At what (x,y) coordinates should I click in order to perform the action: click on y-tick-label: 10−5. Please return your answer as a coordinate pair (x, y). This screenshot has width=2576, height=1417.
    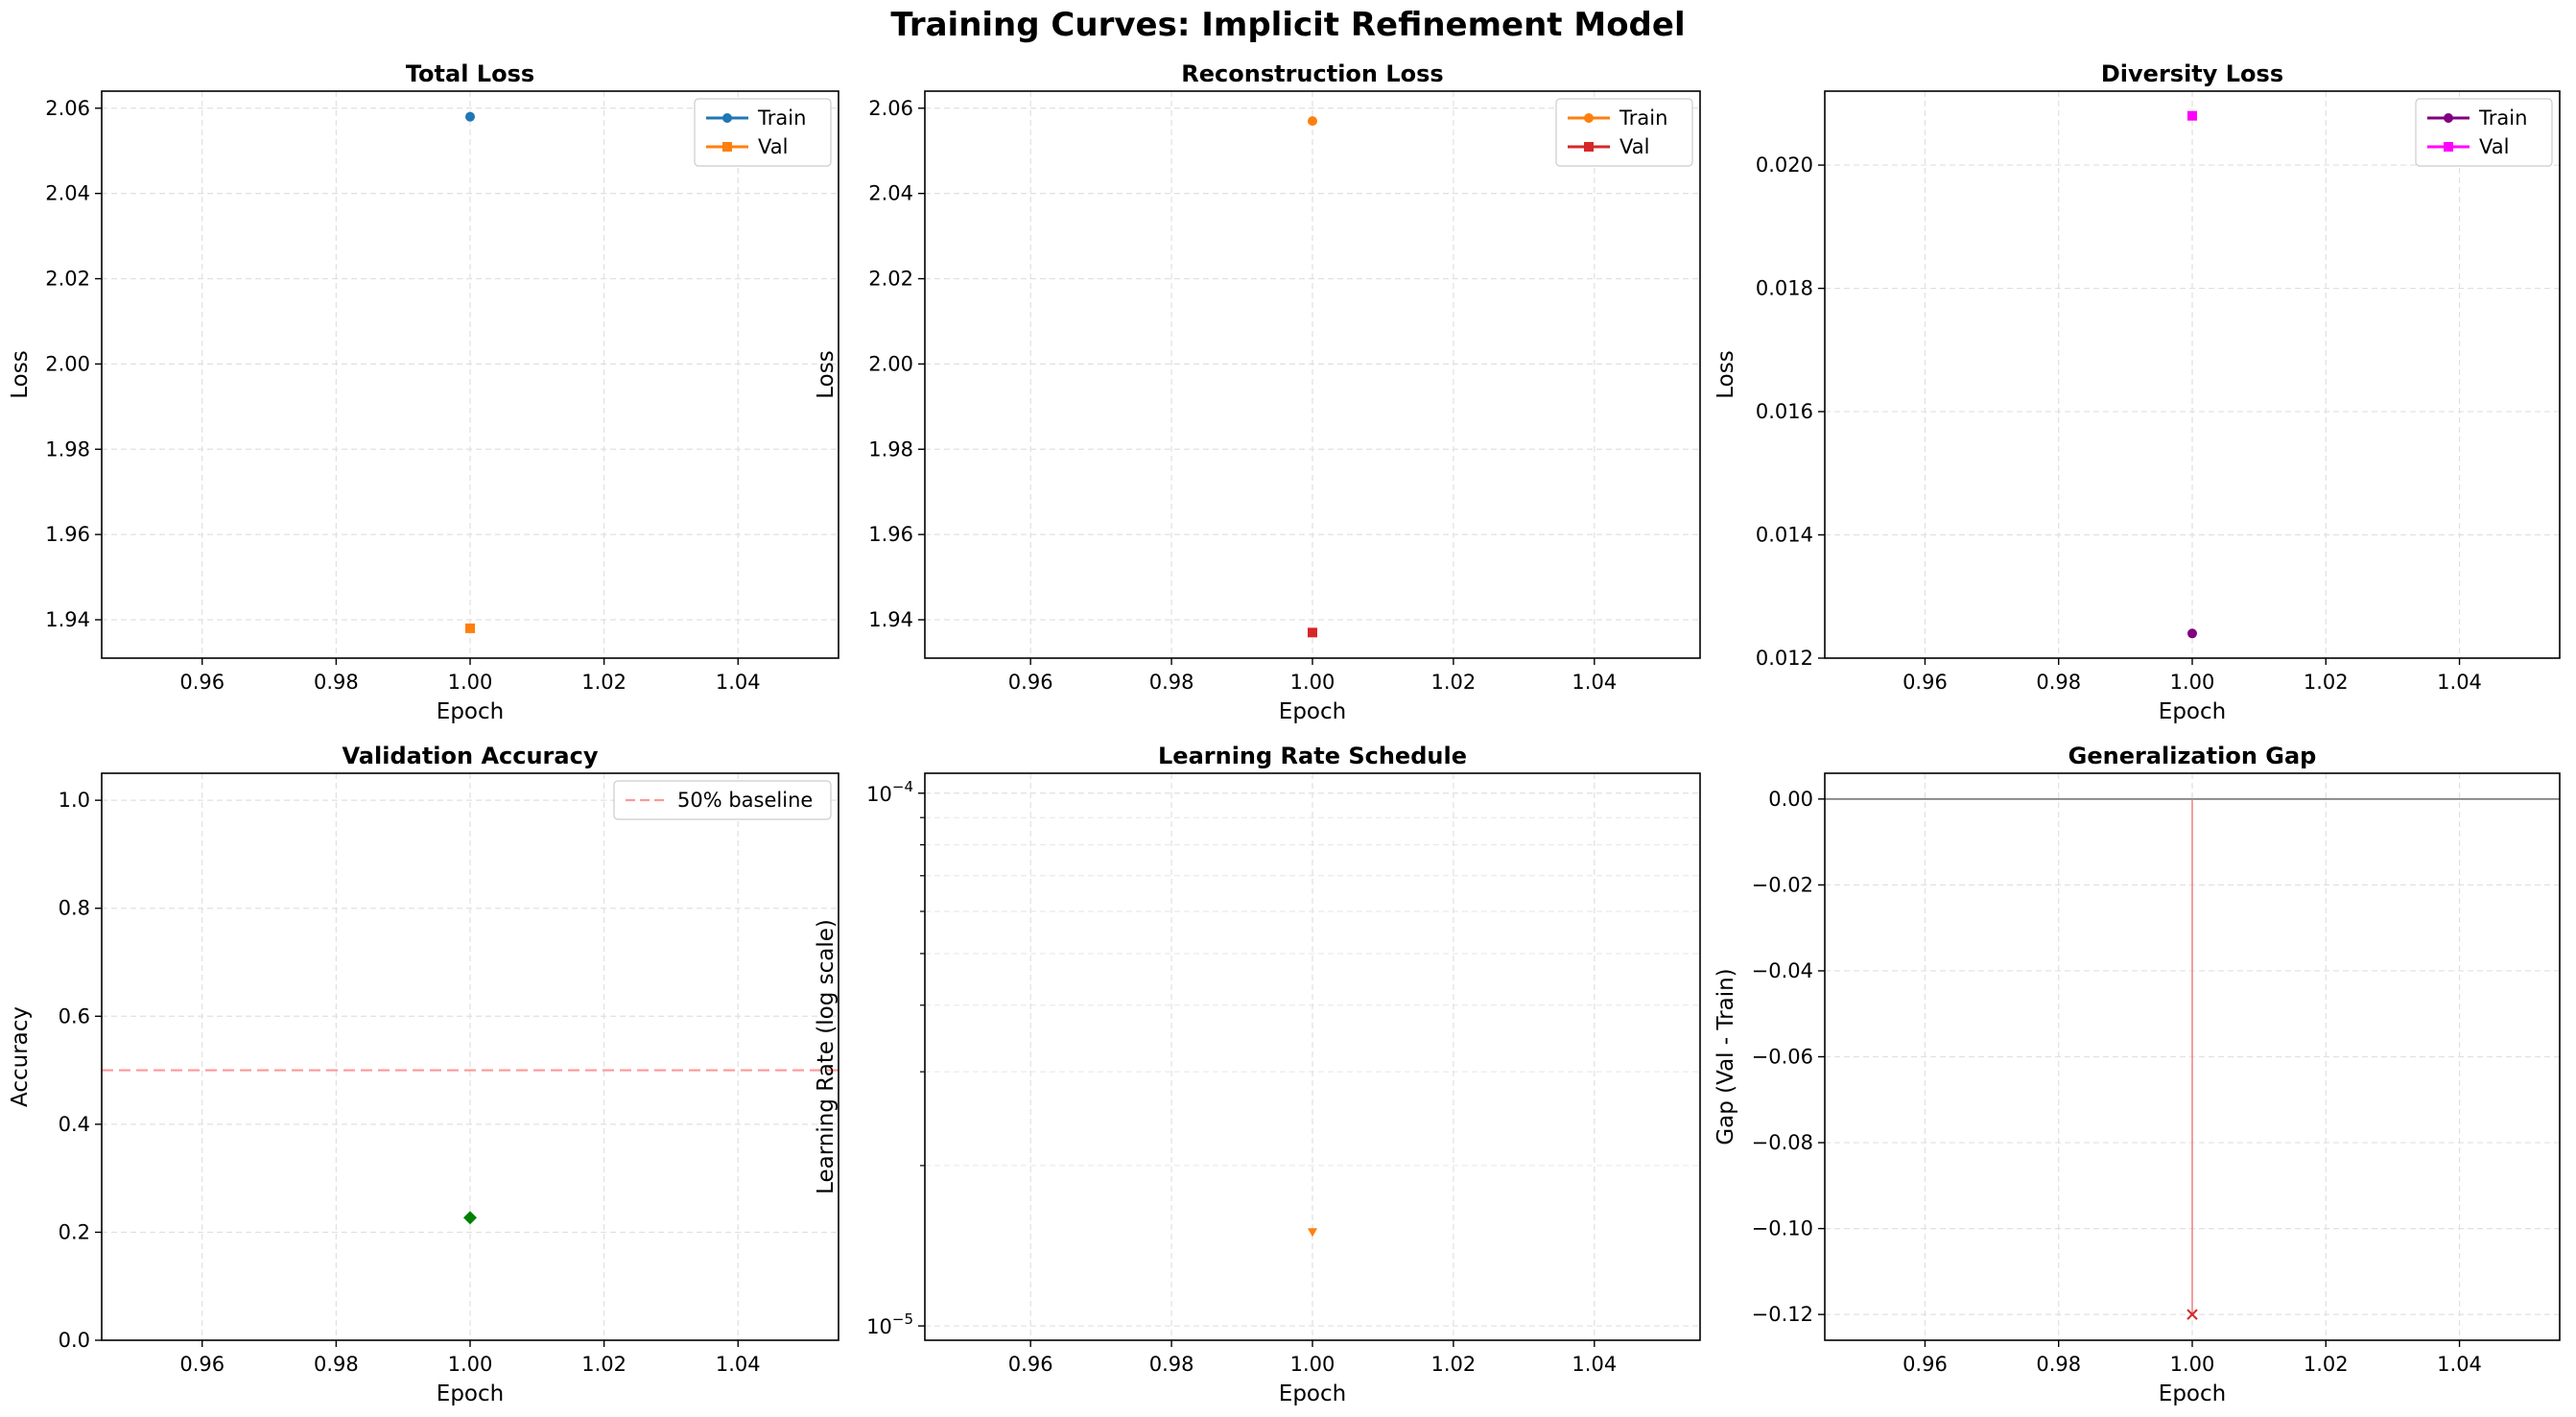
    Looking at the image, I should click on (890, 1324).